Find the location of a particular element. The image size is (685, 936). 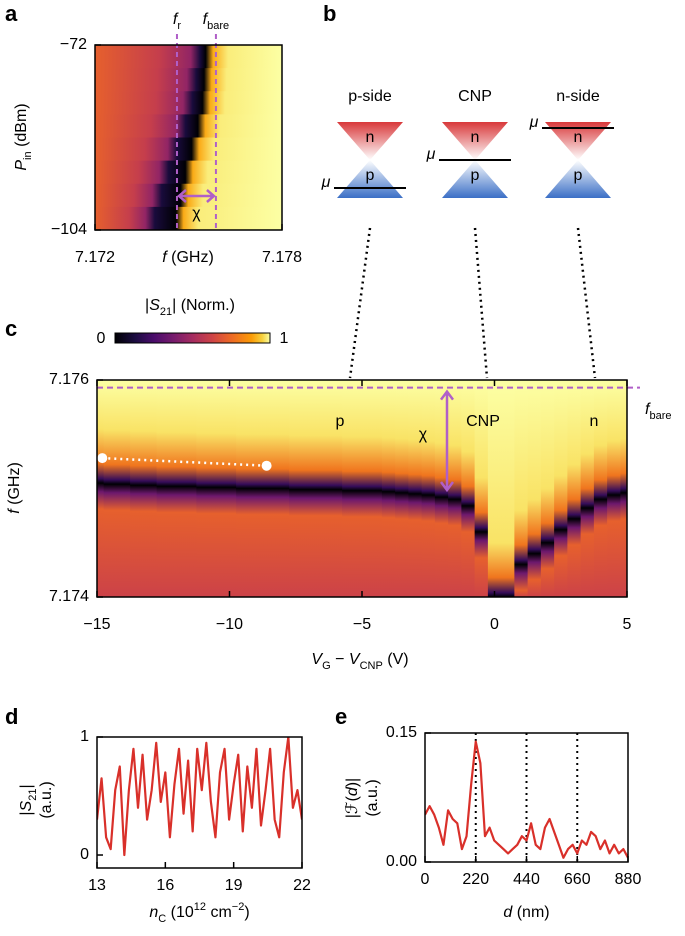

x-tick-label: −15 is located at coordinates (96, 624).